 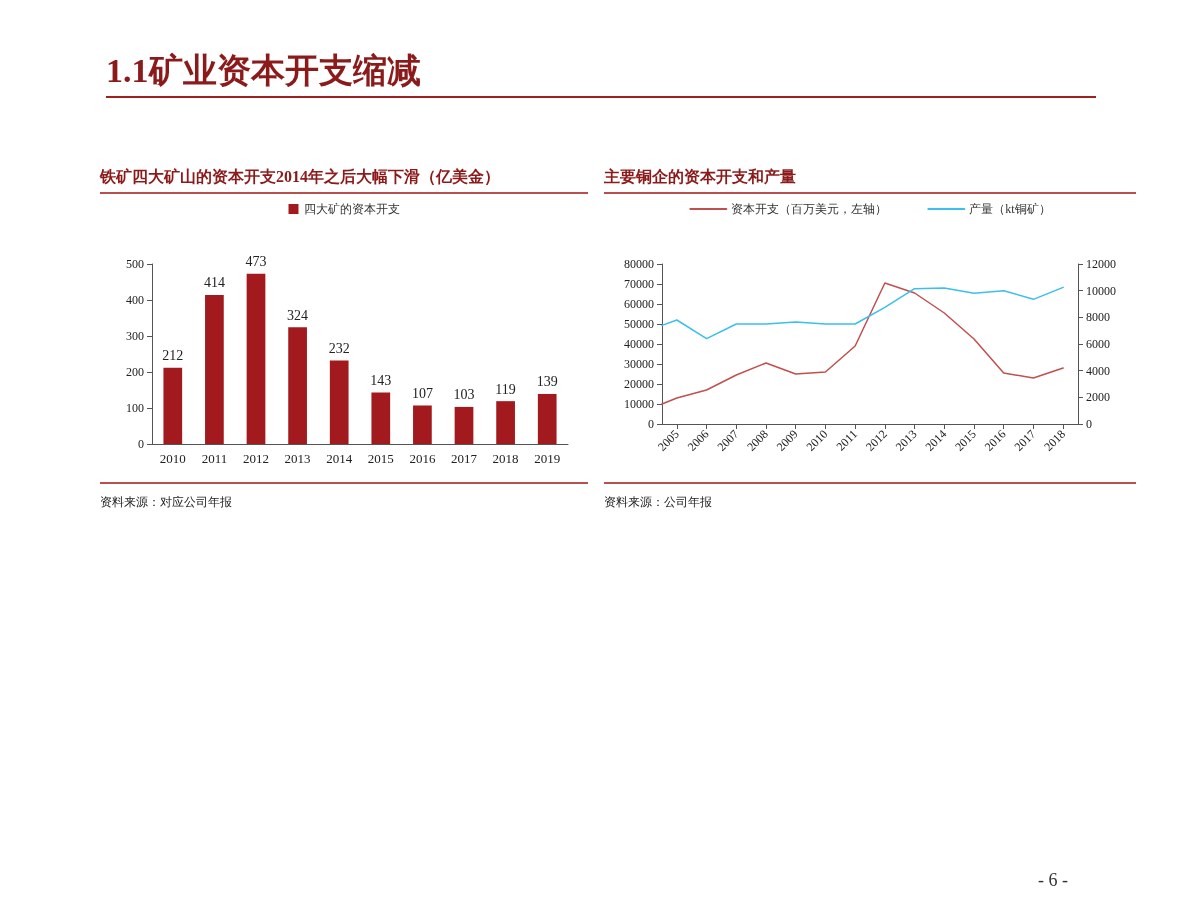 I want to click on data-label: 324, so click(x=298, y=315).